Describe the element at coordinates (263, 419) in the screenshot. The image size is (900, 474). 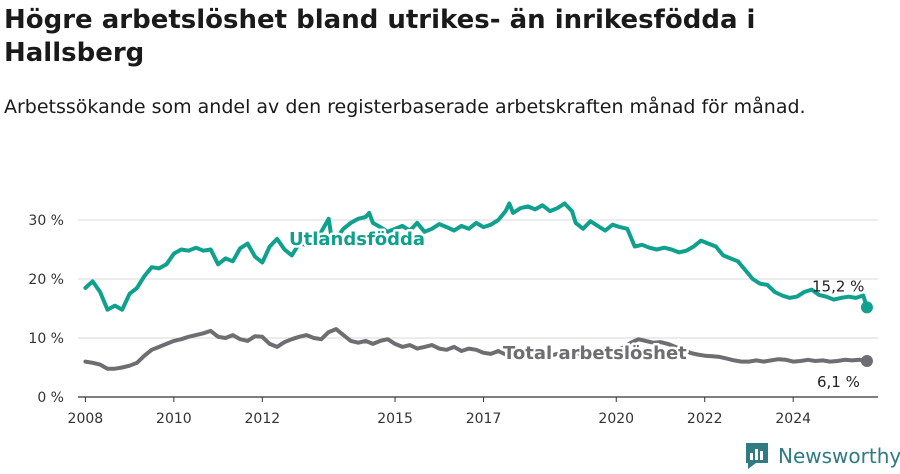
I see `x-tick-label: 2012` at that location.